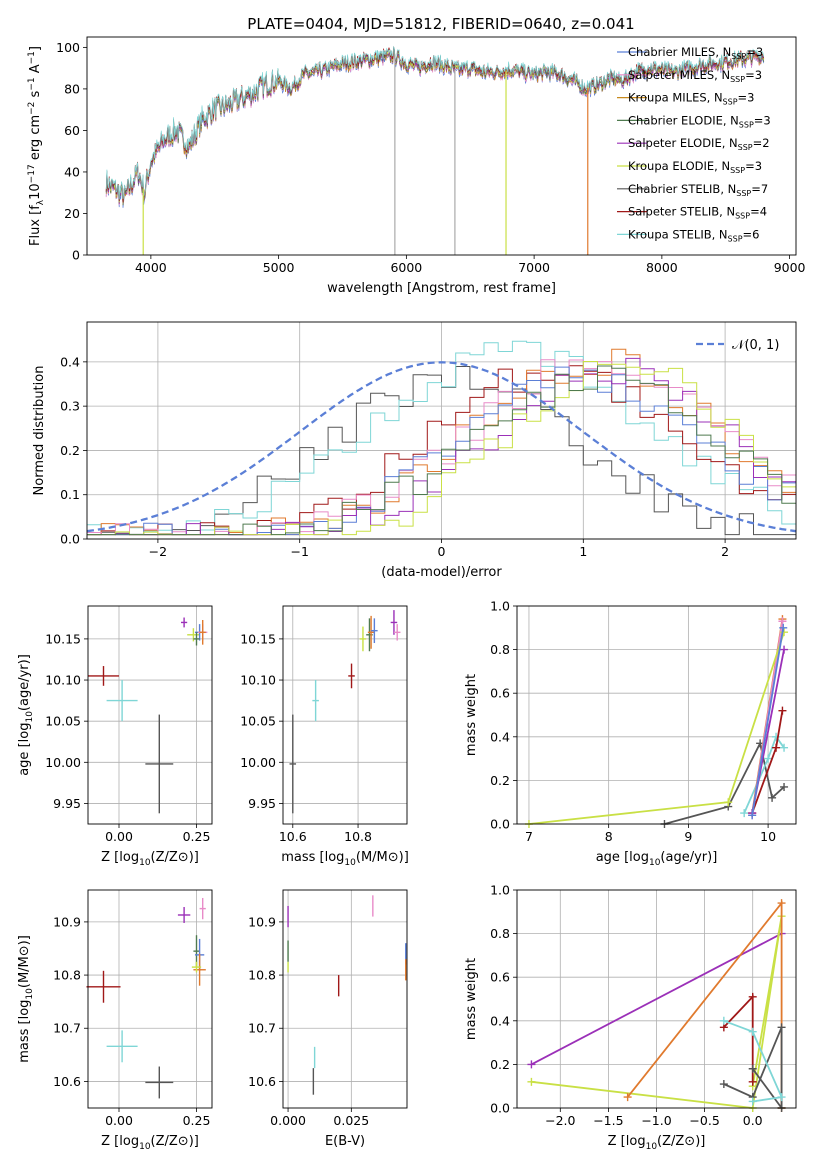  I want to click on y-tick-label: 10.7, so click(262, 1028).